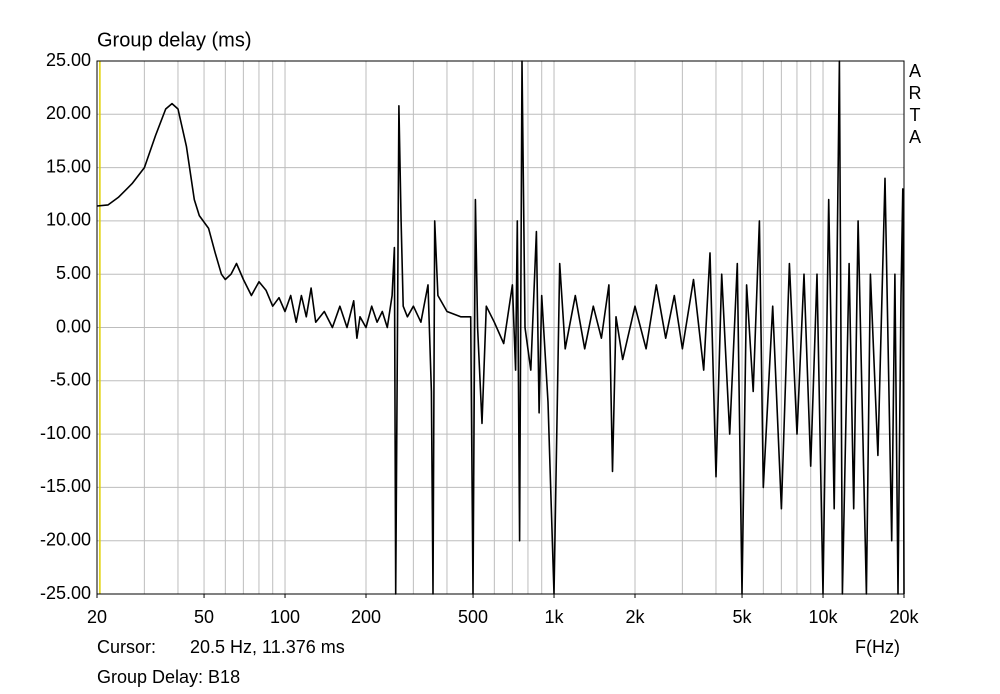 Image resolution: width=1000 pixels, height=694 pixels. What do you see at coordinates (285, 617) in the screenshot?
I see `x-tick-label: 100` at bounding box center [285, 617].